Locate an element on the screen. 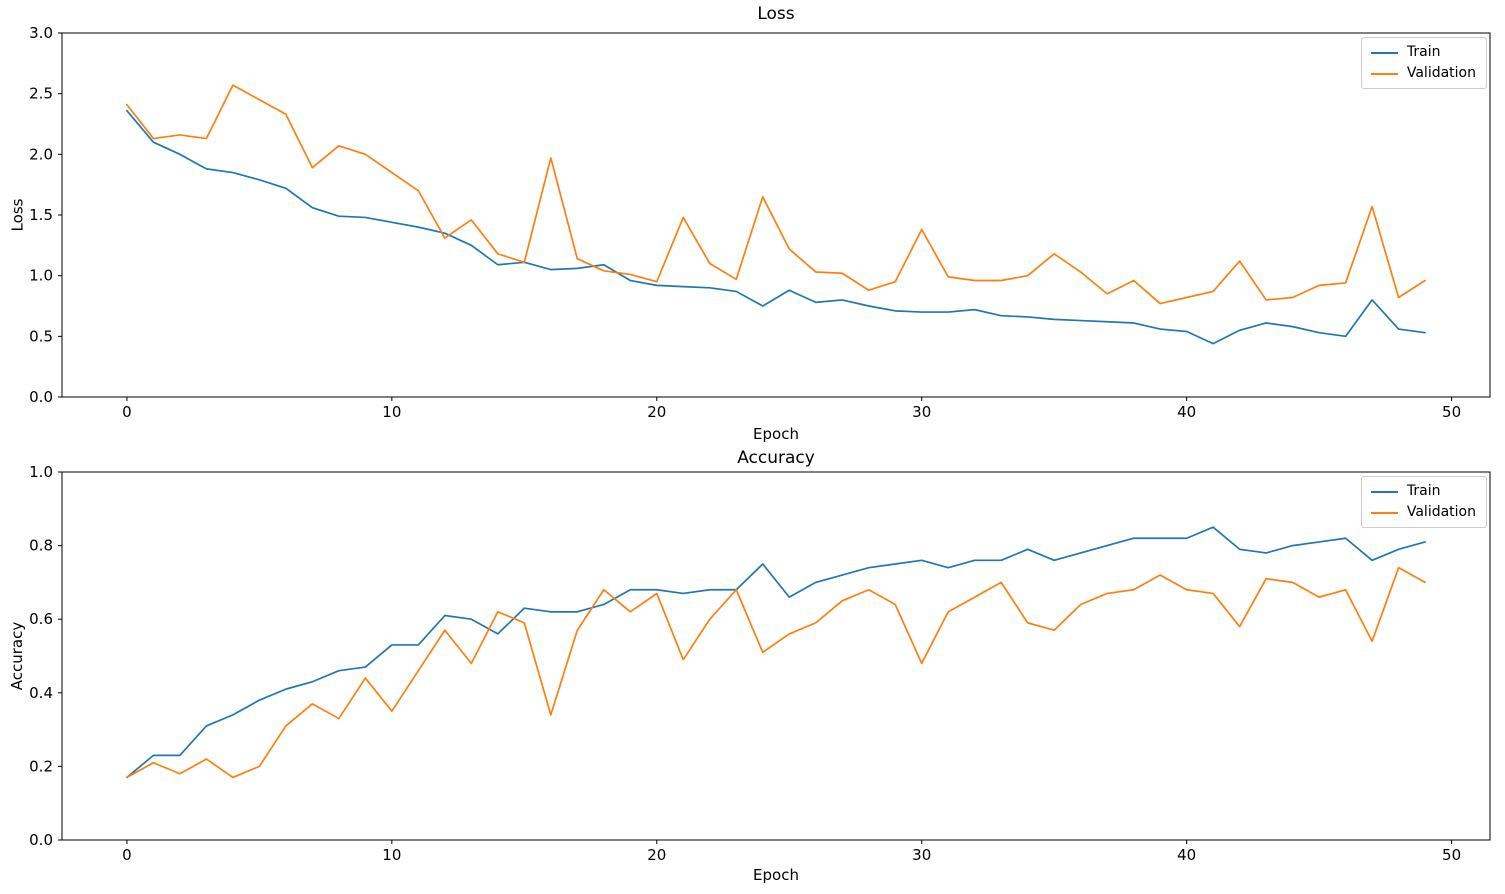  y-tick-label: 2.0 is located at coordinates (41, 154).